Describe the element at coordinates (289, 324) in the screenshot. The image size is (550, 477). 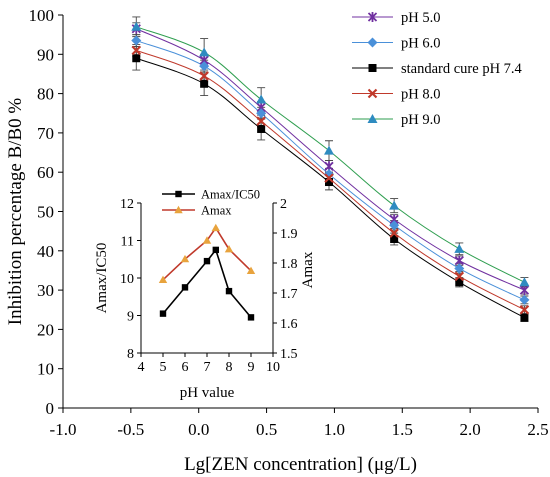
I see `inset-y2-tick-label: 1.6` at that location.